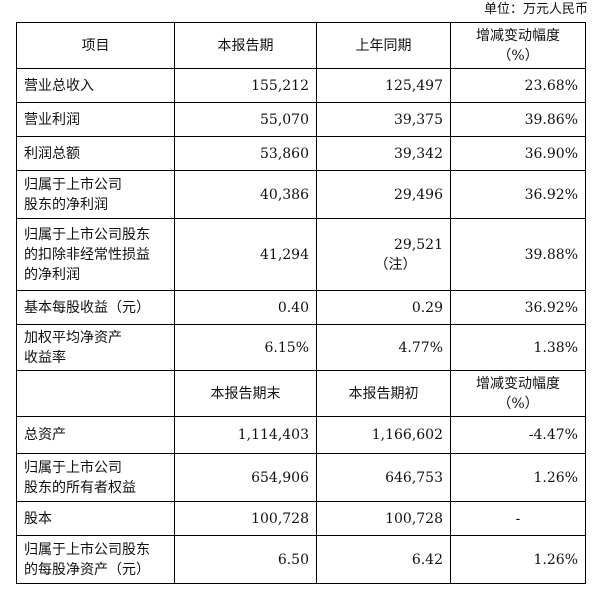 This screenshot has width=596, height=606. I want to click on table-row: 归属于上市公司股东 的每股净资产（元） 6.50 6.42 1.26%, so click(301, 559).